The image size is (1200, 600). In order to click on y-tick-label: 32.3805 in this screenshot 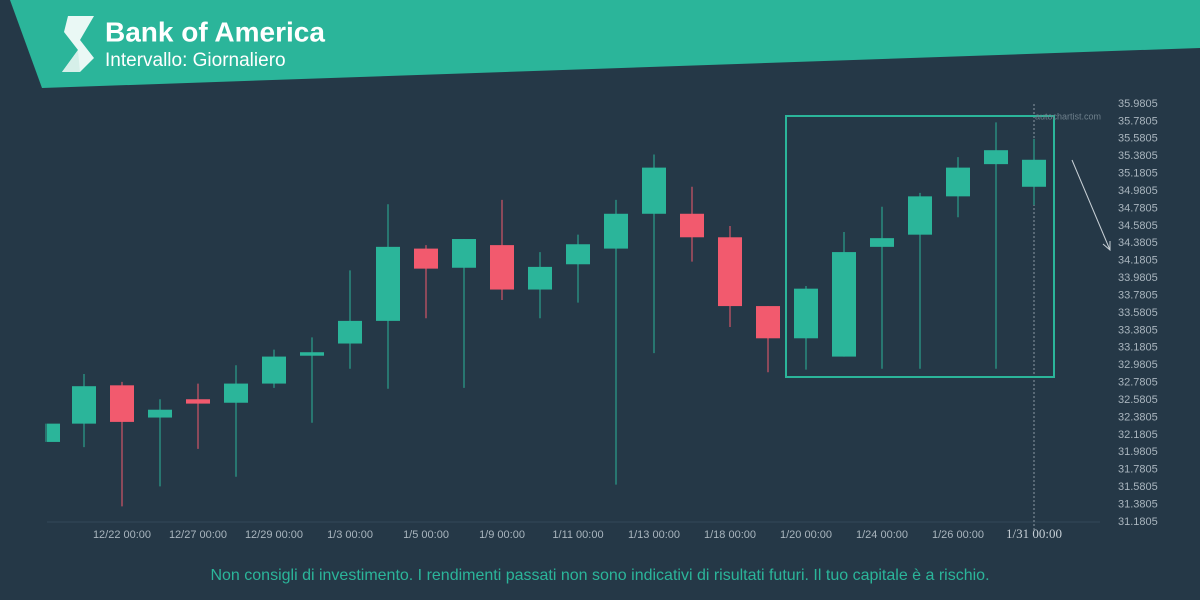, I will do `click(1138, 417)`.